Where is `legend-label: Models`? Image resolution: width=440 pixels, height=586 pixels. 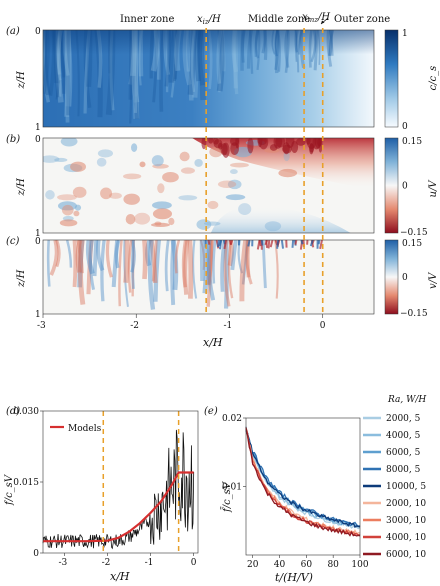 legend-label: Models is located at coordinates (85, 429).